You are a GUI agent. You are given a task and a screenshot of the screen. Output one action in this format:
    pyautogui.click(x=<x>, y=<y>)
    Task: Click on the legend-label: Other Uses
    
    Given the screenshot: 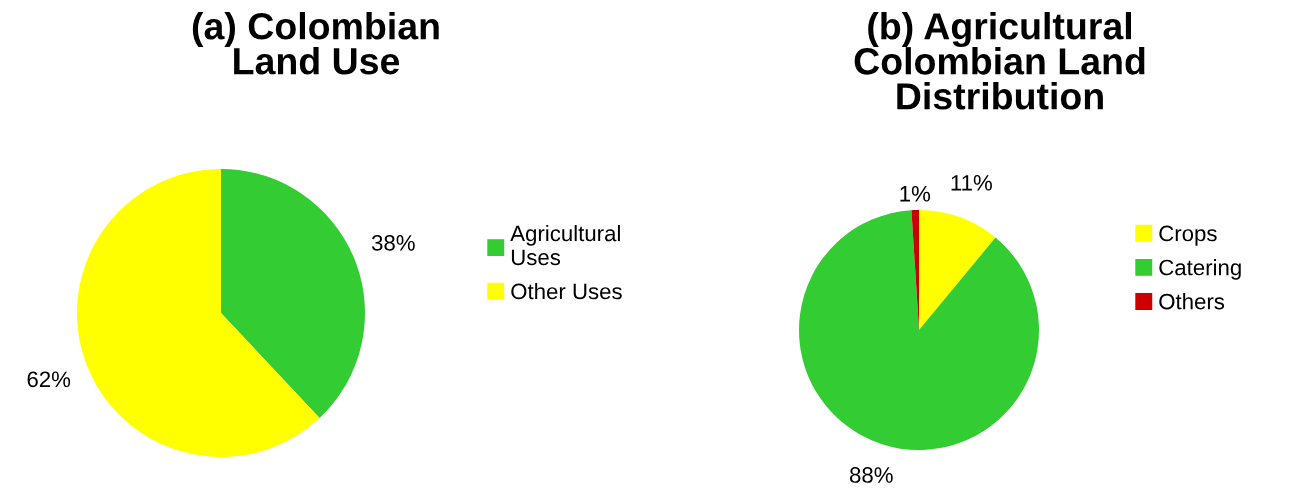 What is the action you would take?
    pyautogui.click(x=566, y=291)
    